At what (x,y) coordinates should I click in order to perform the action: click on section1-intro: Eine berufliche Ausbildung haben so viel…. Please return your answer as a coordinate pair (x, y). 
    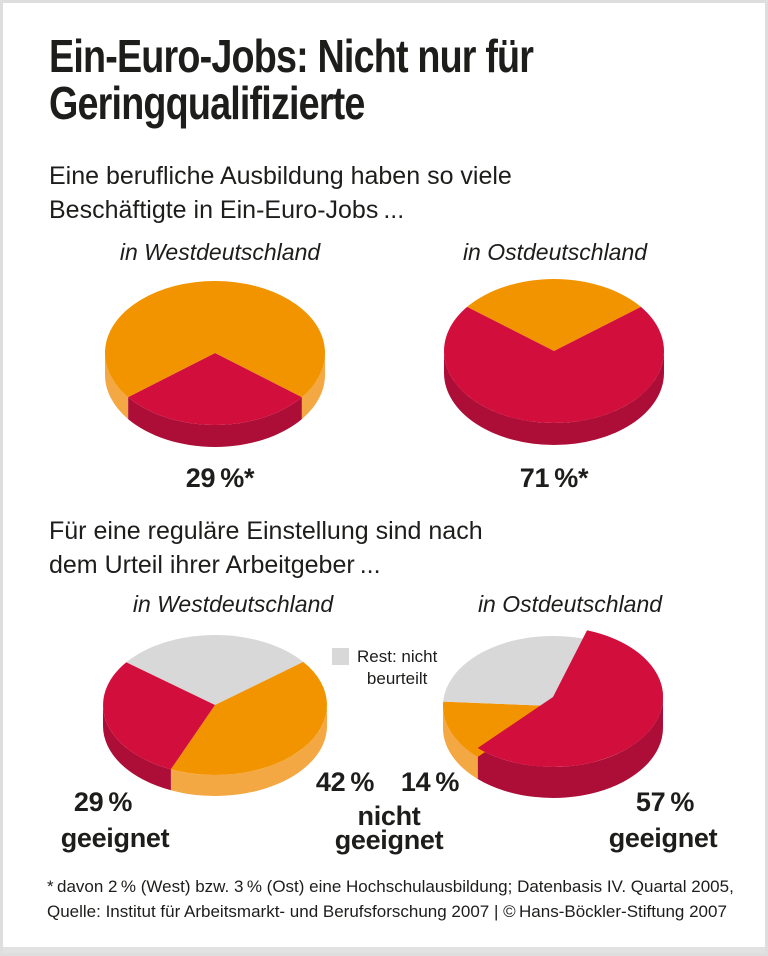
    Looking at the image, I should click on (280, 193).